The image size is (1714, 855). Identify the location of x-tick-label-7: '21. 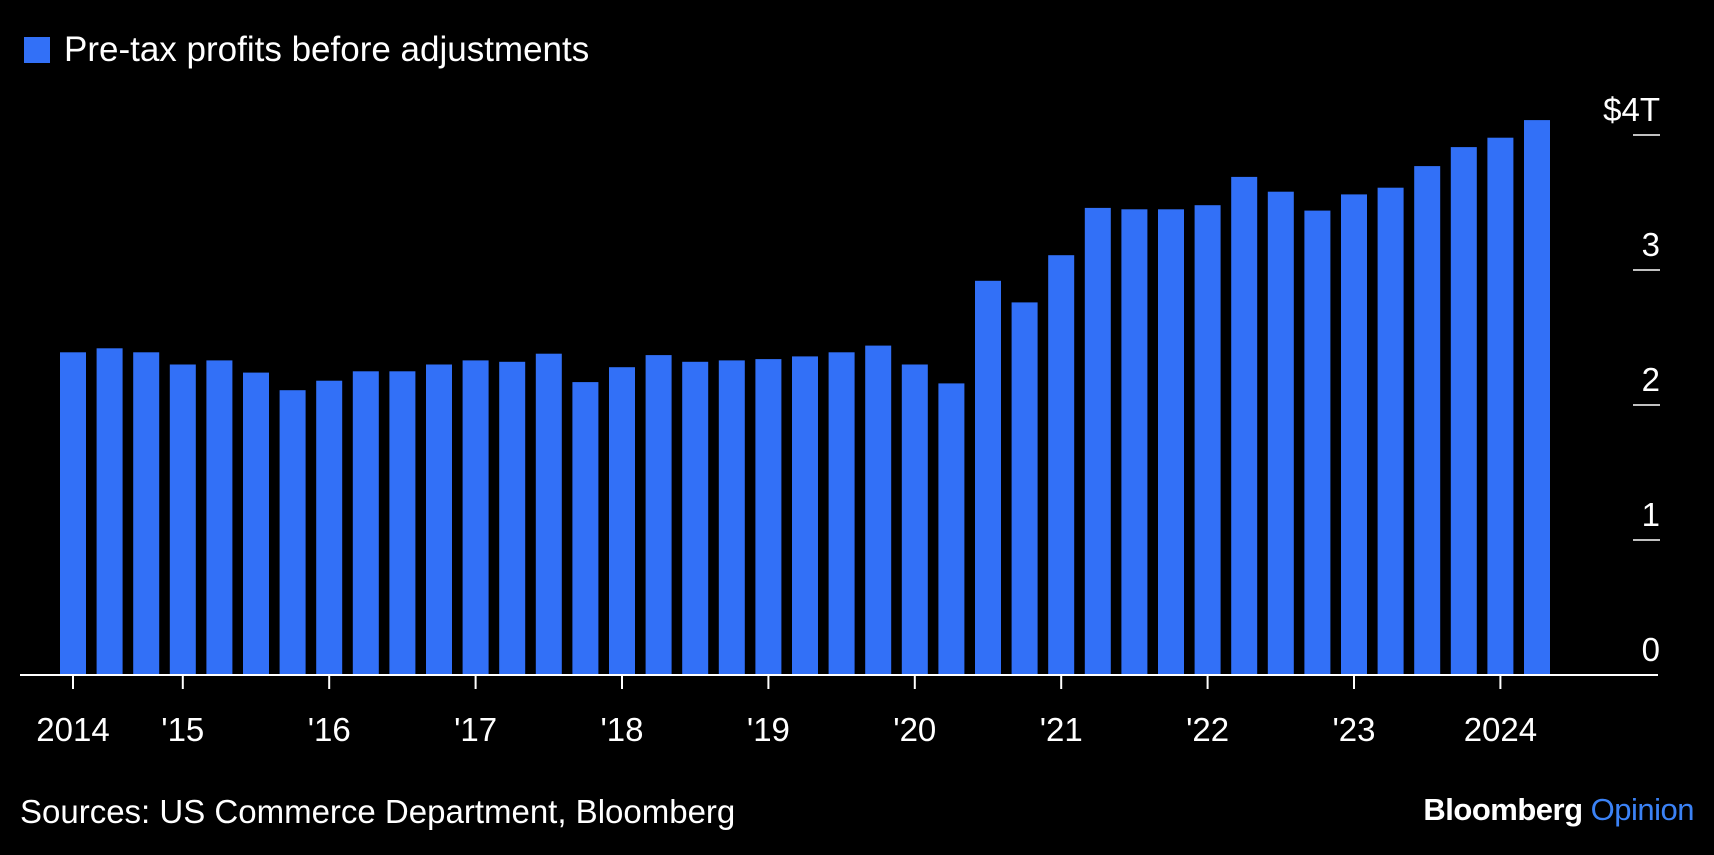
(1061, 729).